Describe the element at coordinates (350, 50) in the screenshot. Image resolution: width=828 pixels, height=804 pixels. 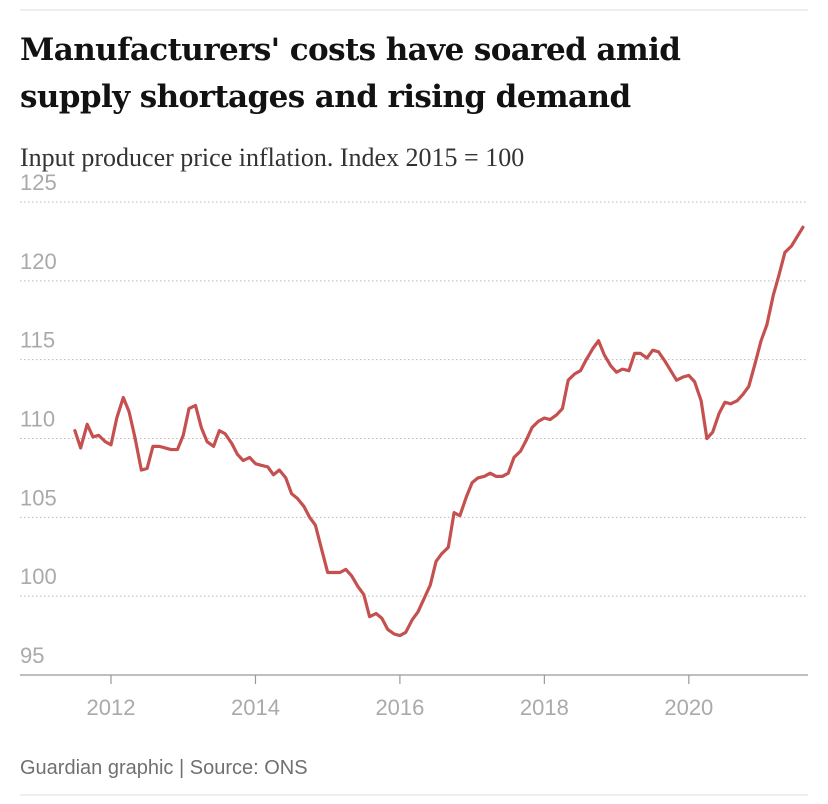
I see `chart-title: Manufacturers' costs have soared amid` at that location.